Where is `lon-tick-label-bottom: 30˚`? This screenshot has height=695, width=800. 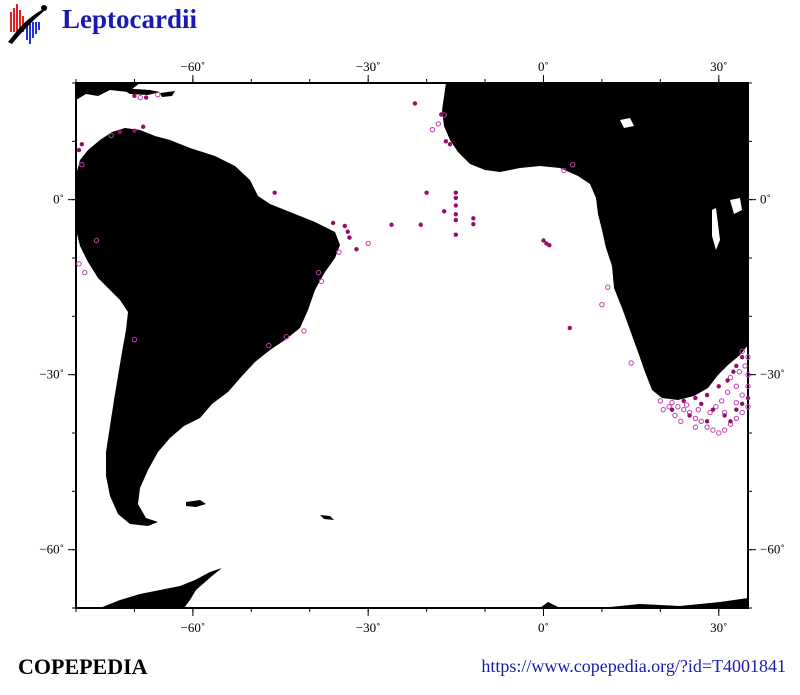
lon-tick-label-bottom: 30˚ is located at coordinates (718, 627).